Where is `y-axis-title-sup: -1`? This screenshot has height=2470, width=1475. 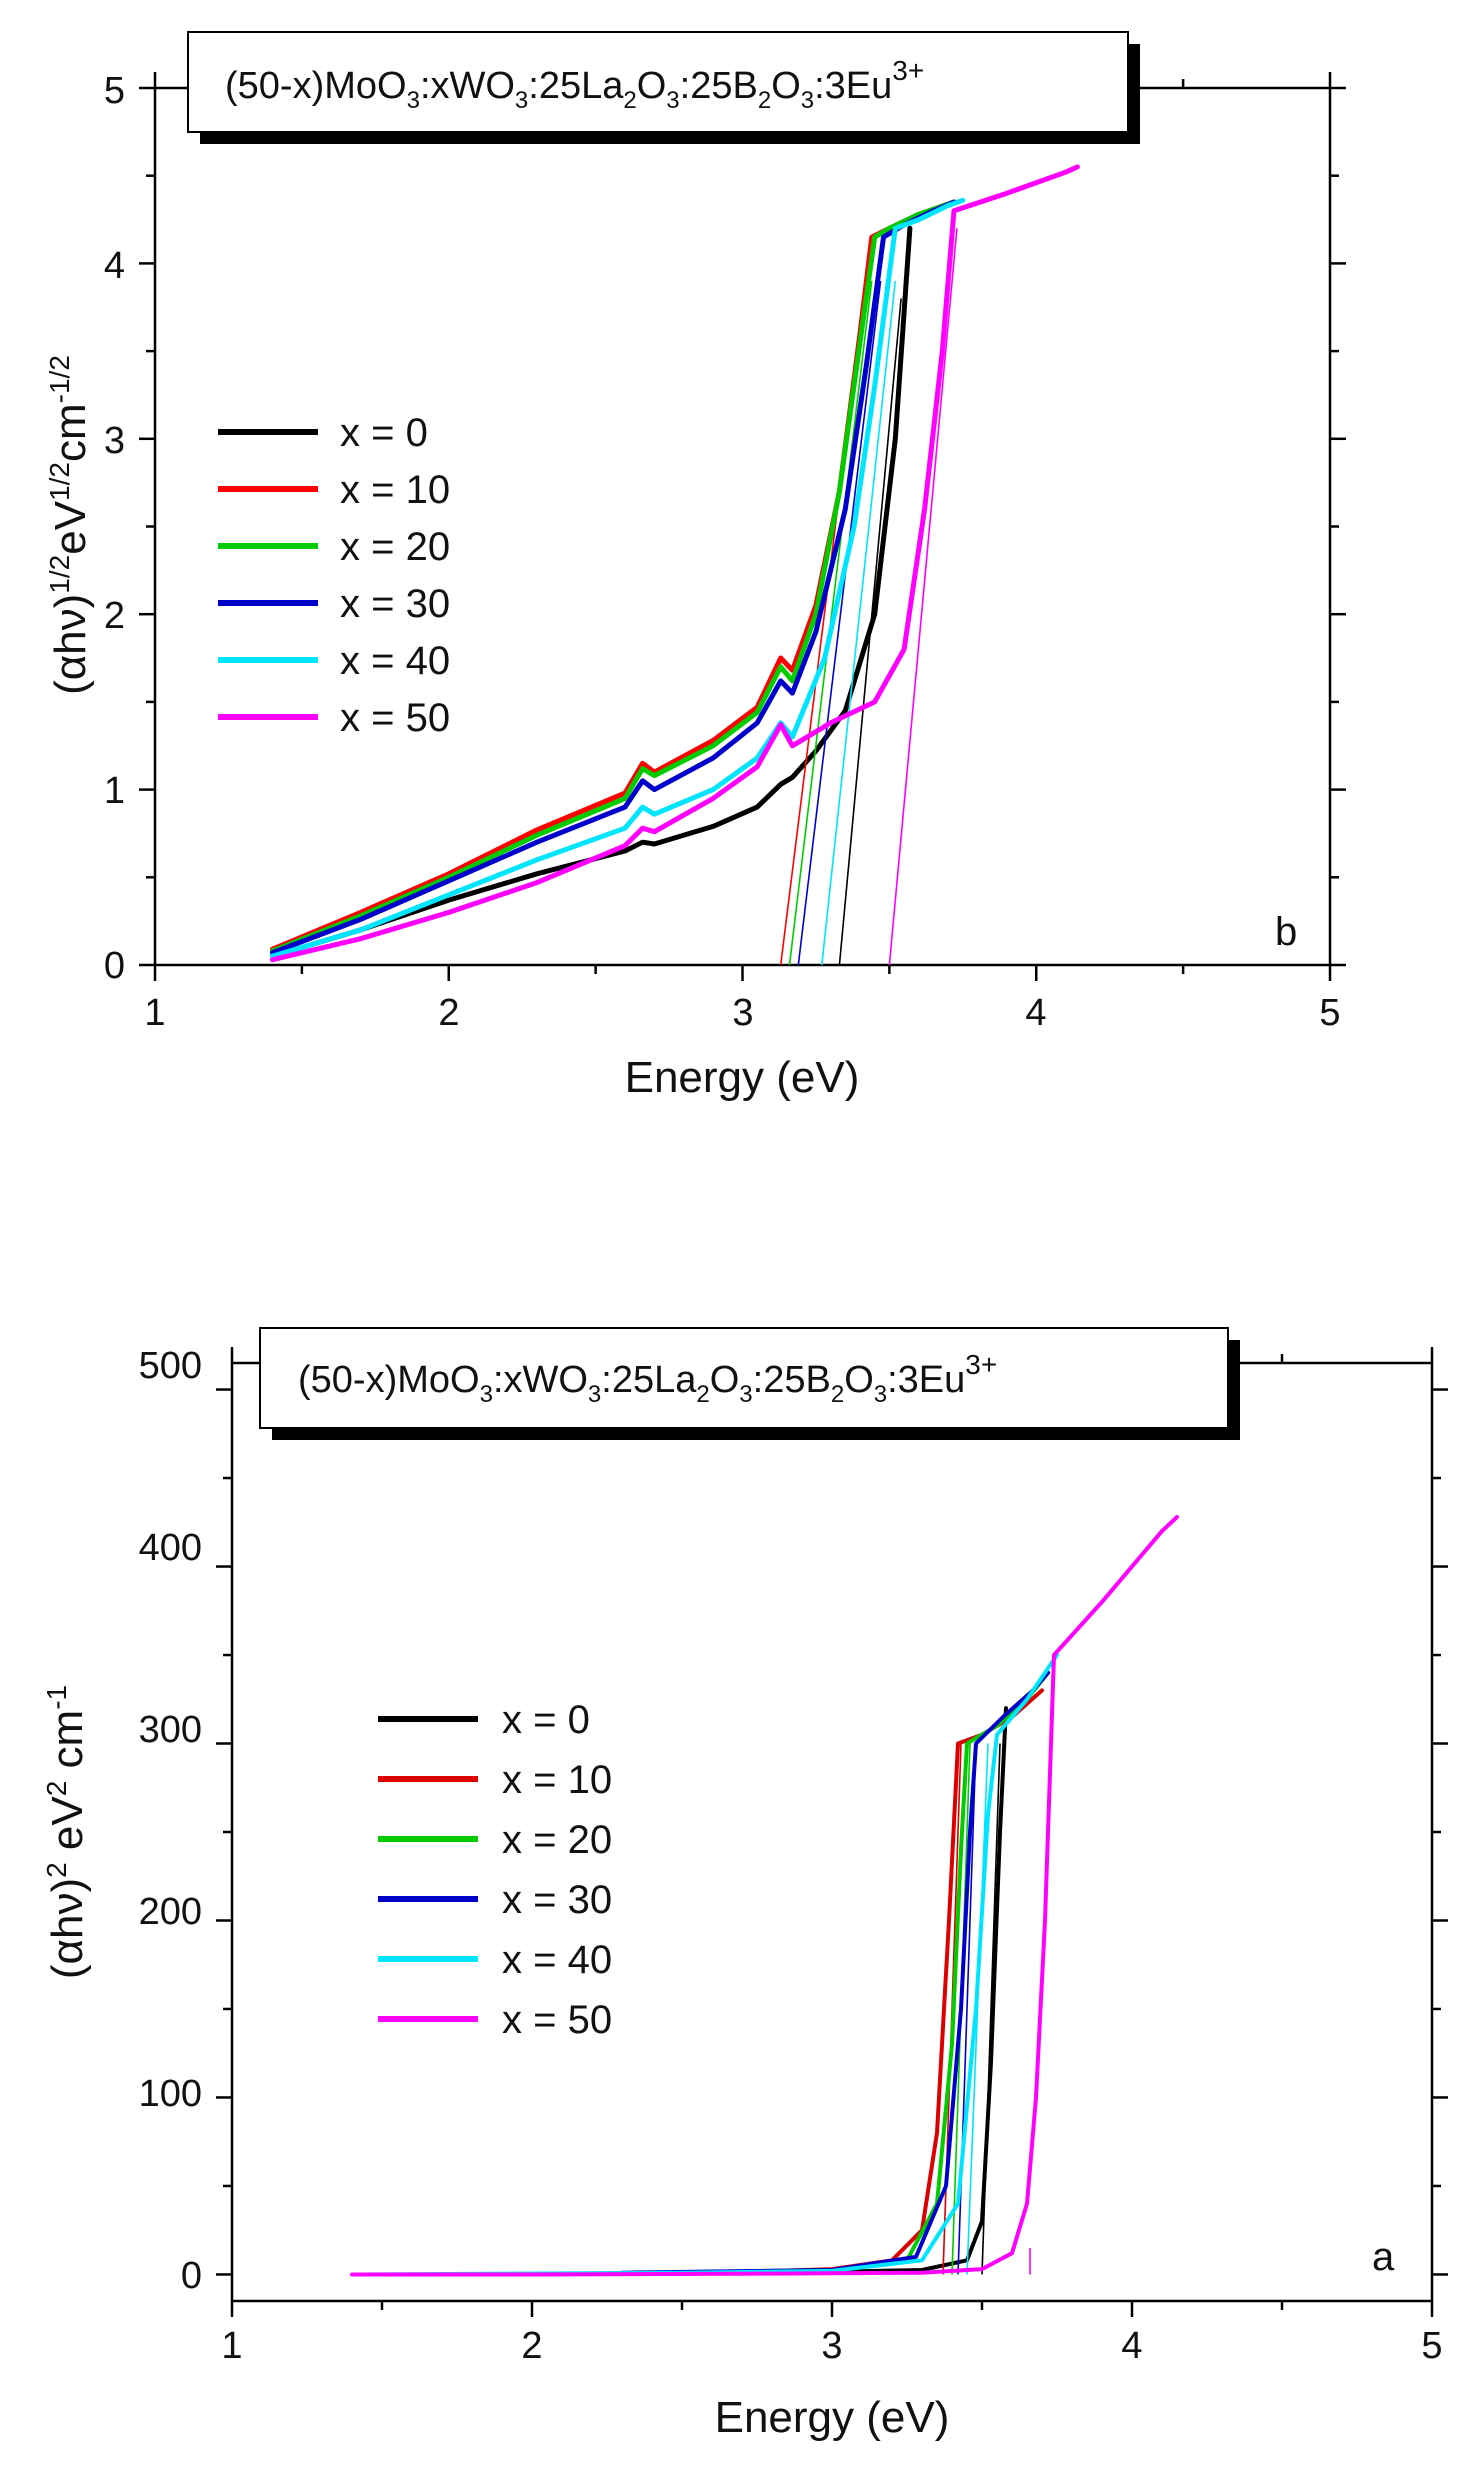 y-axis-title-sup: -1 is located at coordinates (56, 1697).